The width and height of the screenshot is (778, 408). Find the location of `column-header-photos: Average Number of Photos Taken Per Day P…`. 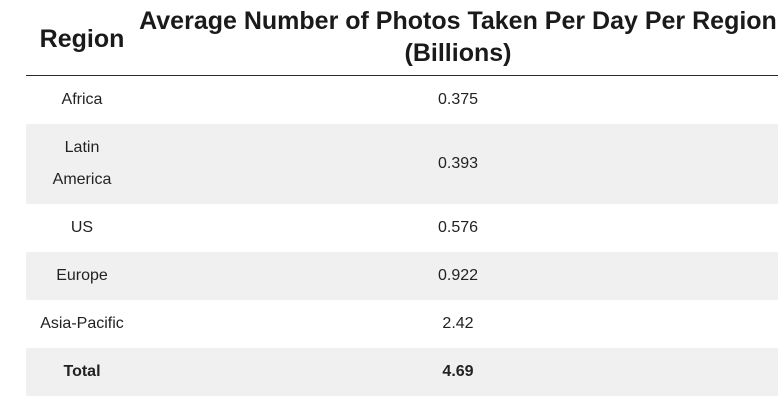

column-header-photos: Average Number of Photos Taken Per Day P… is located at coordinates (458, 36).